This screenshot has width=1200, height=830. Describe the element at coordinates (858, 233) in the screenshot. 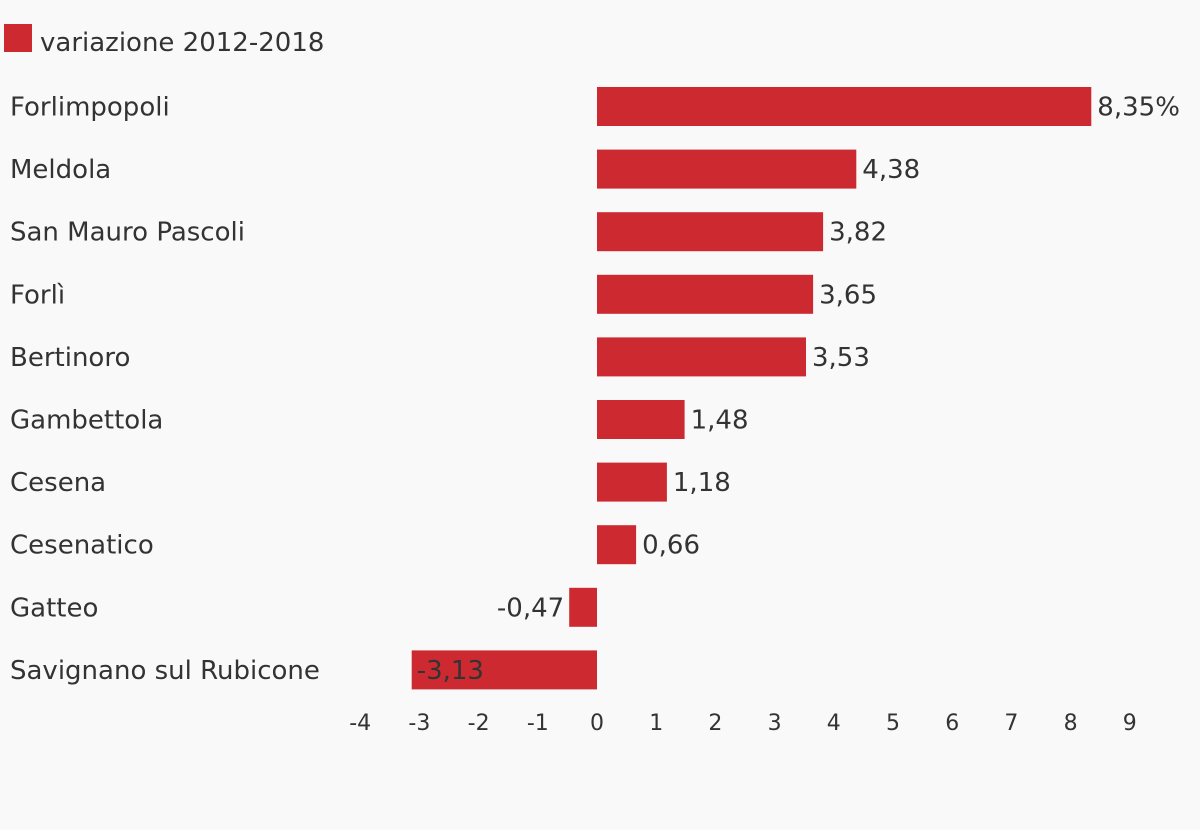

I see `data-label: 3,82` at that location.